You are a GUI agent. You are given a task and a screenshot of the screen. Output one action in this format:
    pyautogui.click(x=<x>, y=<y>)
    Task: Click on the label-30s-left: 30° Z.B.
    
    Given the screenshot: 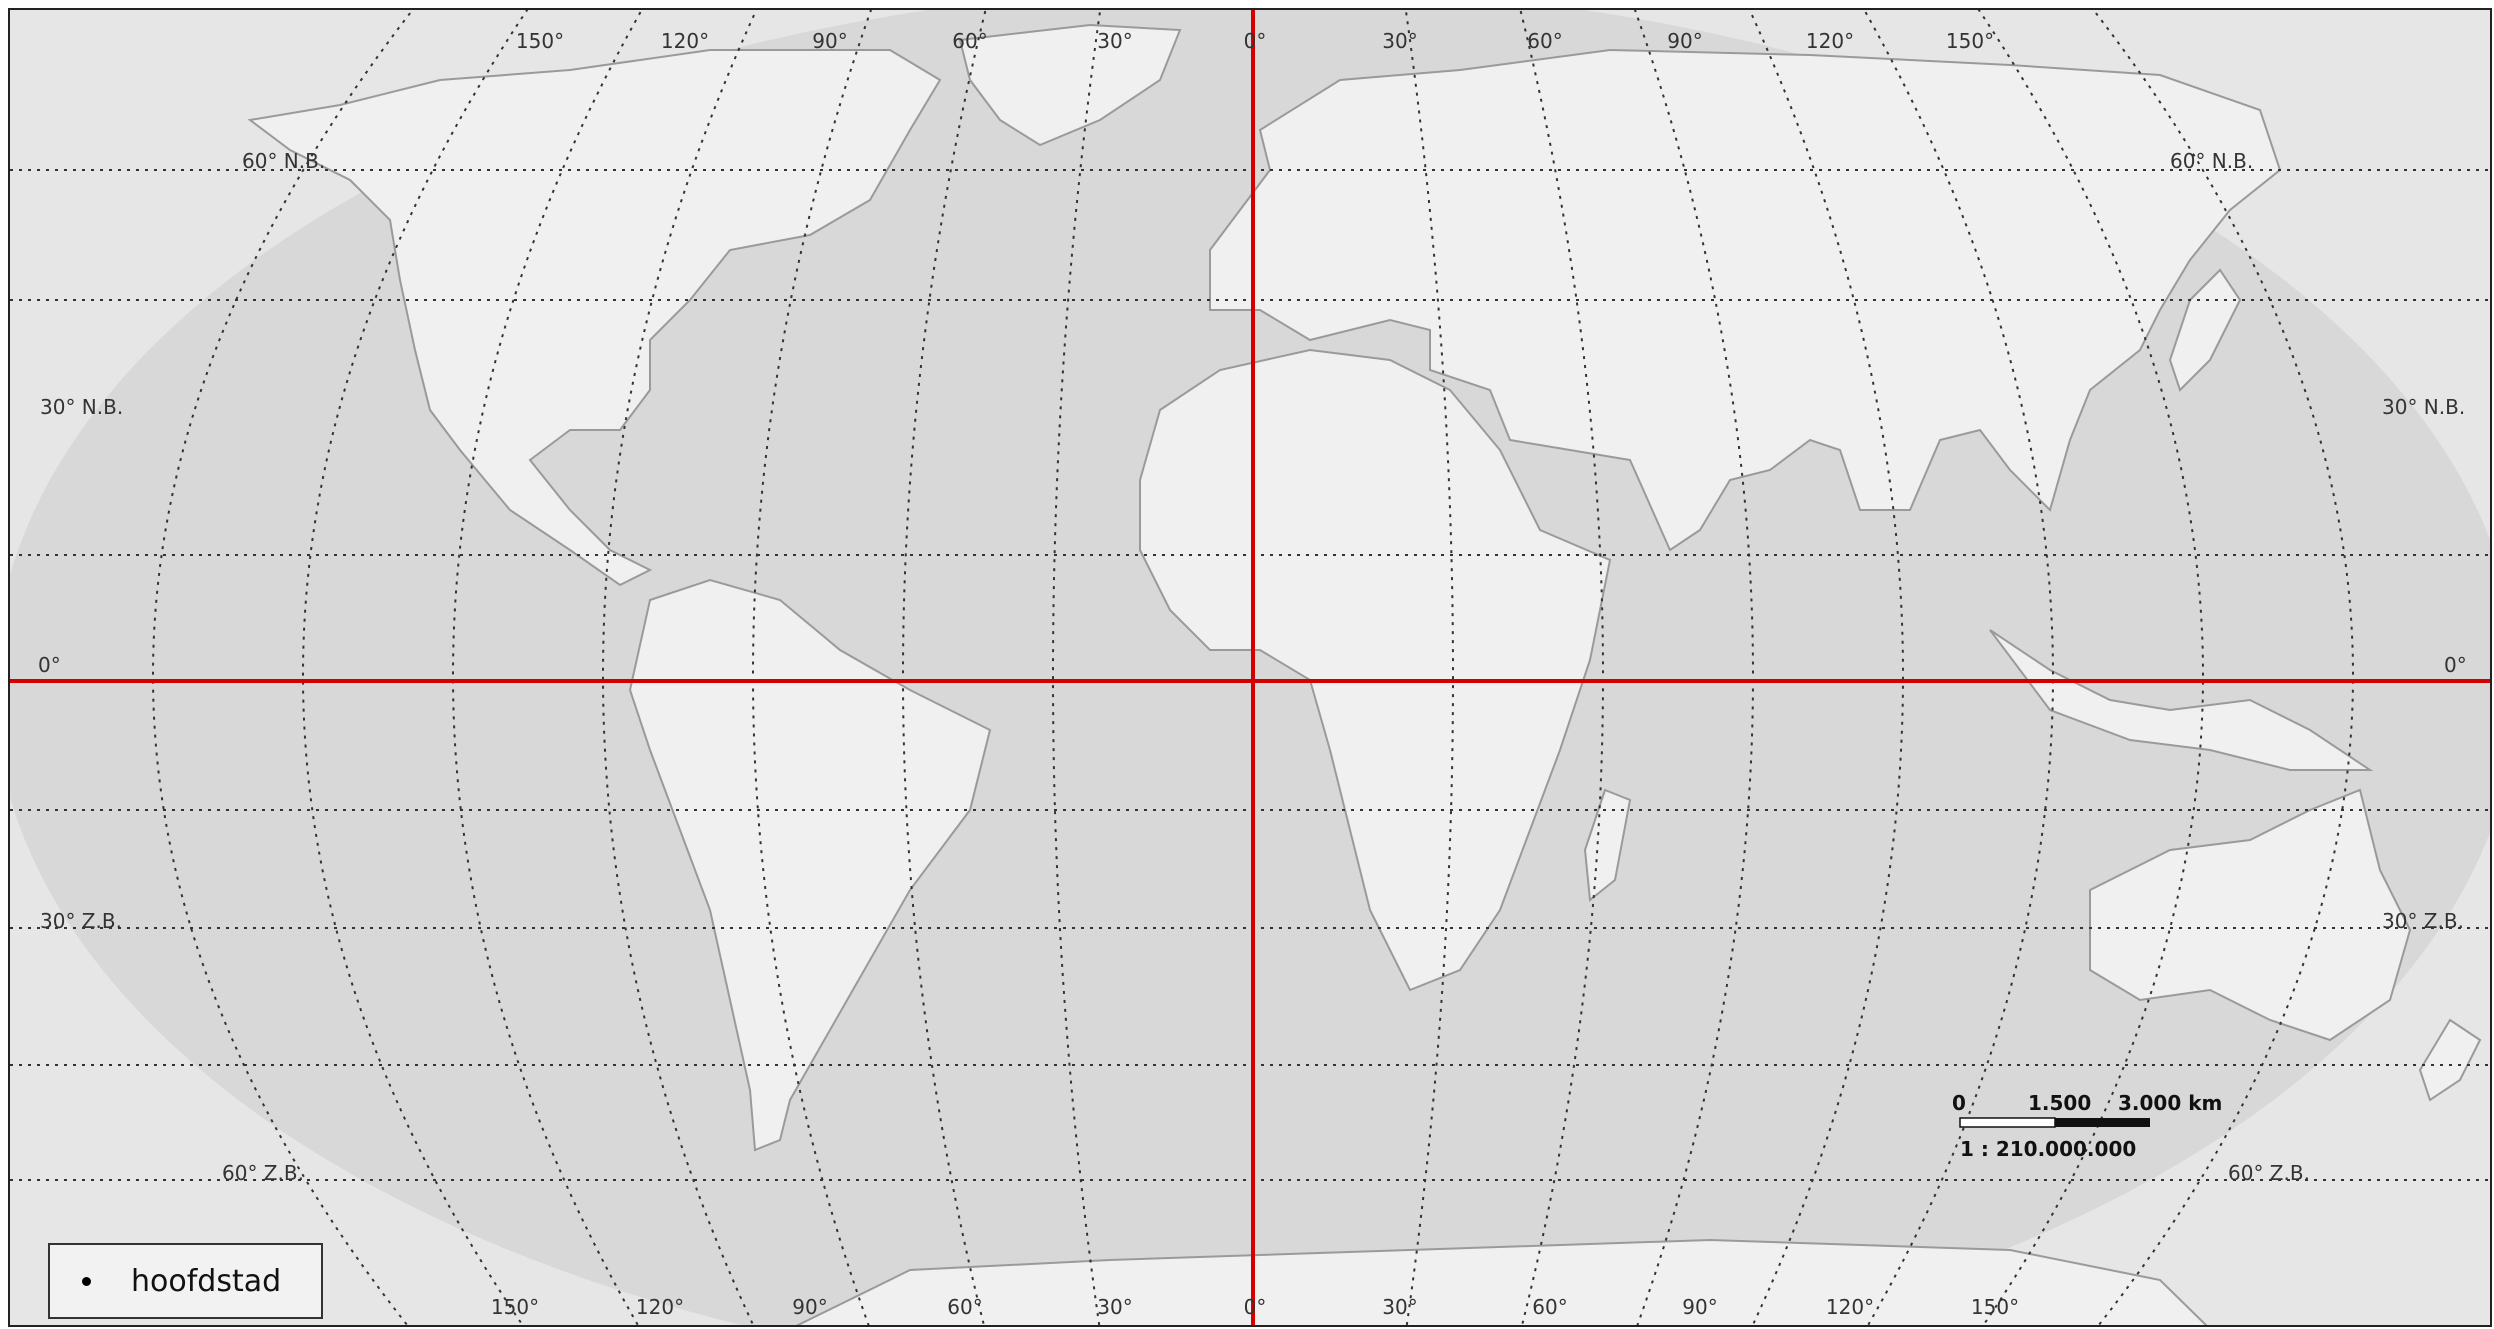 What is the action you would take?
    pyautogui.click(x=81, y=921)
    